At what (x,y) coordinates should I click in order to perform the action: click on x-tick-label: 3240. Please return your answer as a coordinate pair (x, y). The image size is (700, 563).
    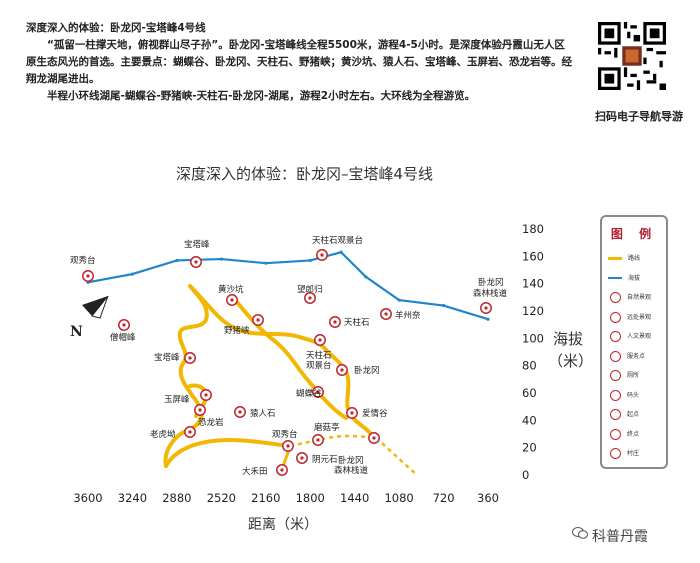
    Looking at the image, I should click on (132, 498).